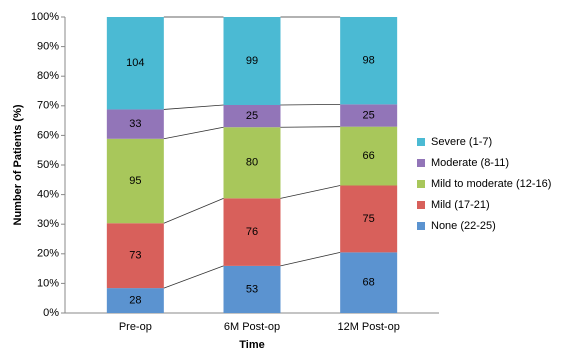 This screenshot has height=353, width=574. I want to click on data-label: 75, so click(369, 219).